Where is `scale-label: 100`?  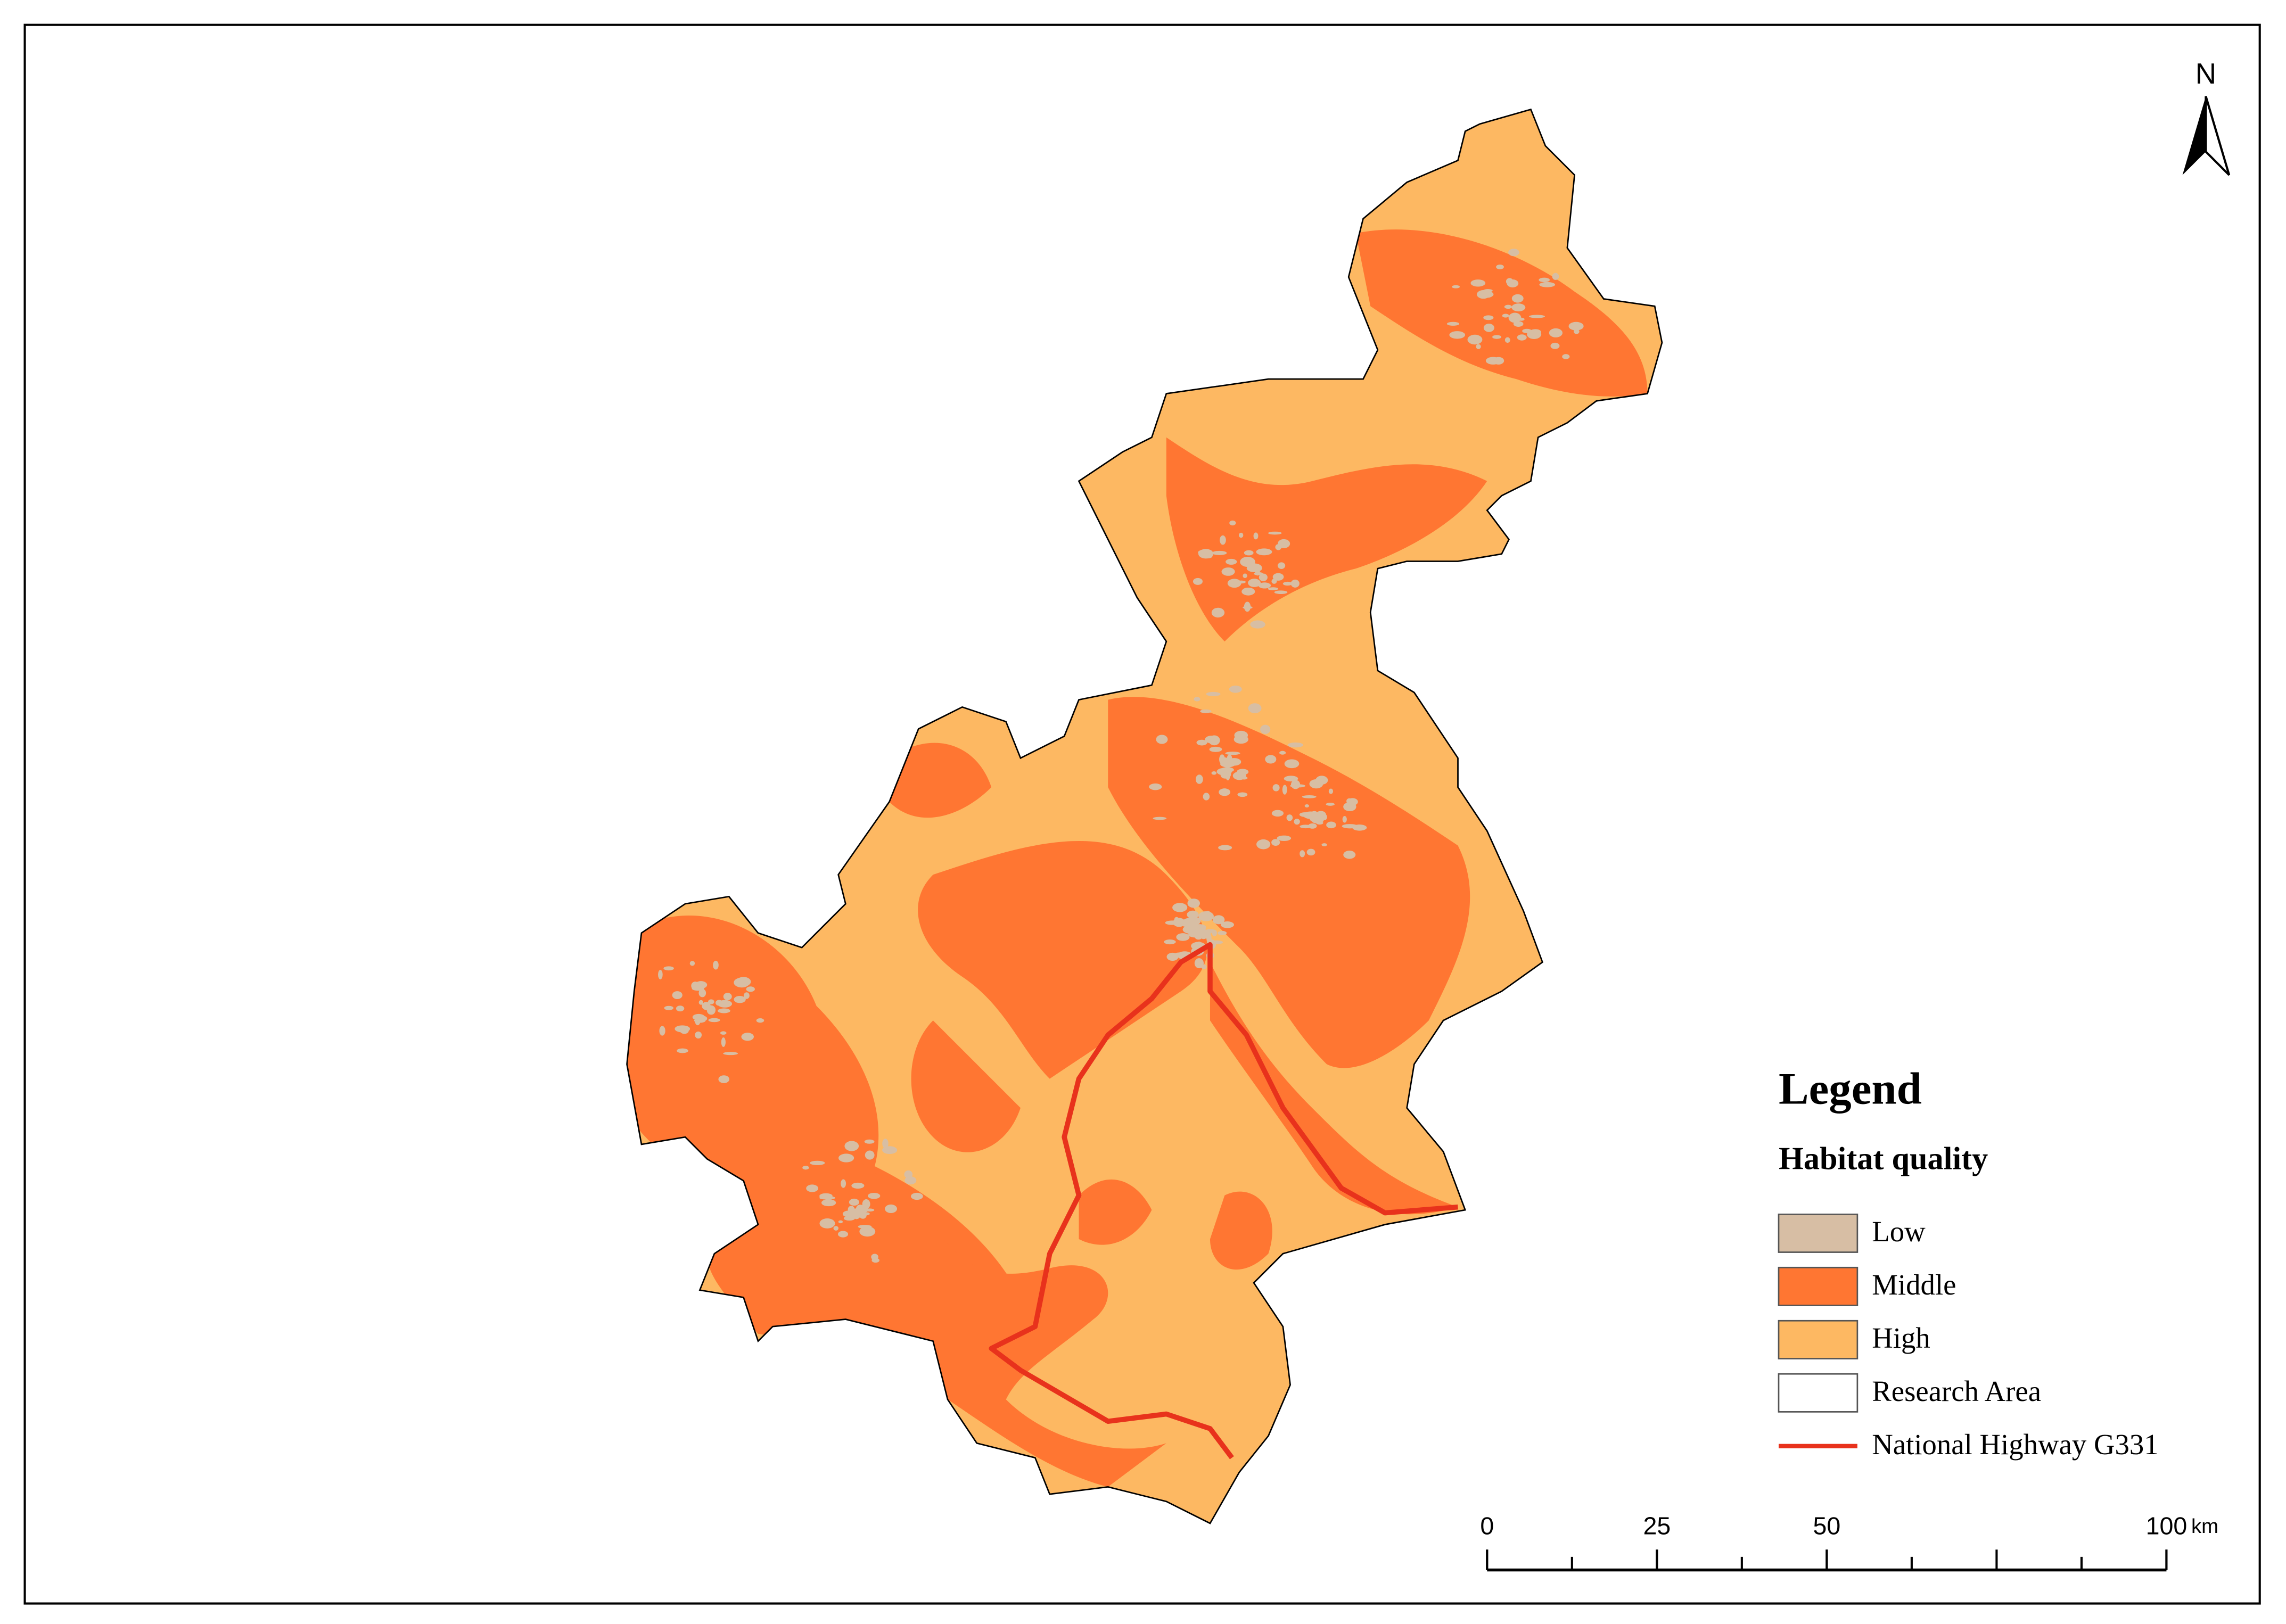
scale-label: 100 is located at coordinates (2167, 1525).